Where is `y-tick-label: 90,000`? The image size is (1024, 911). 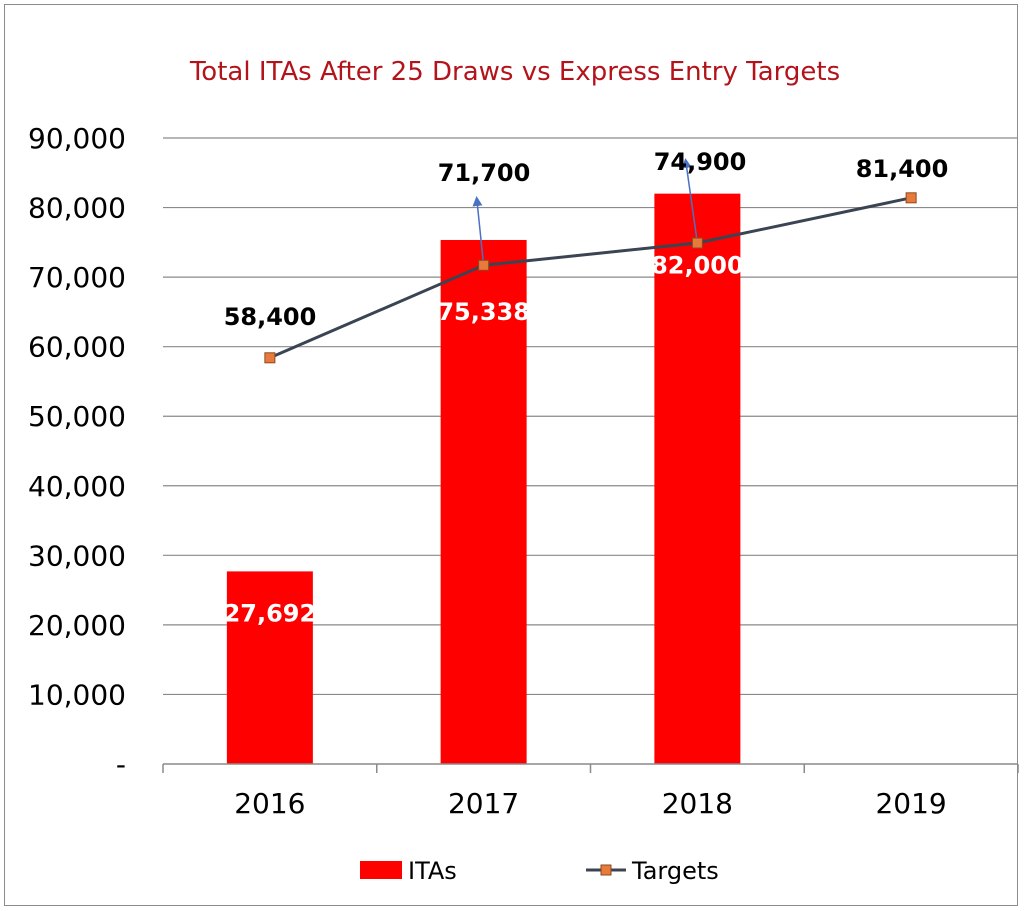 y-tick-label: 90,000 is located at coordinates (77, 138).